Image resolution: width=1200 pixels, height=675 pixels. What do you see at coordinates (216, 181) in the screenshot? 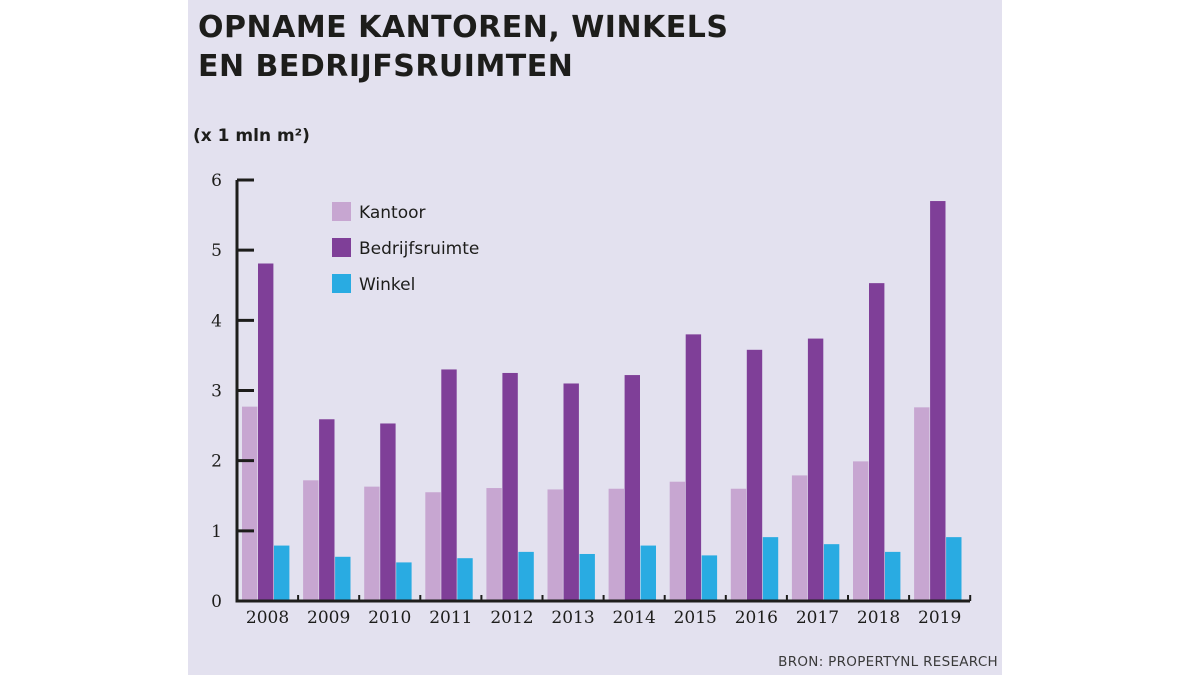
I see `y-tick-label-6: 6` at bounding box center [216, 181].